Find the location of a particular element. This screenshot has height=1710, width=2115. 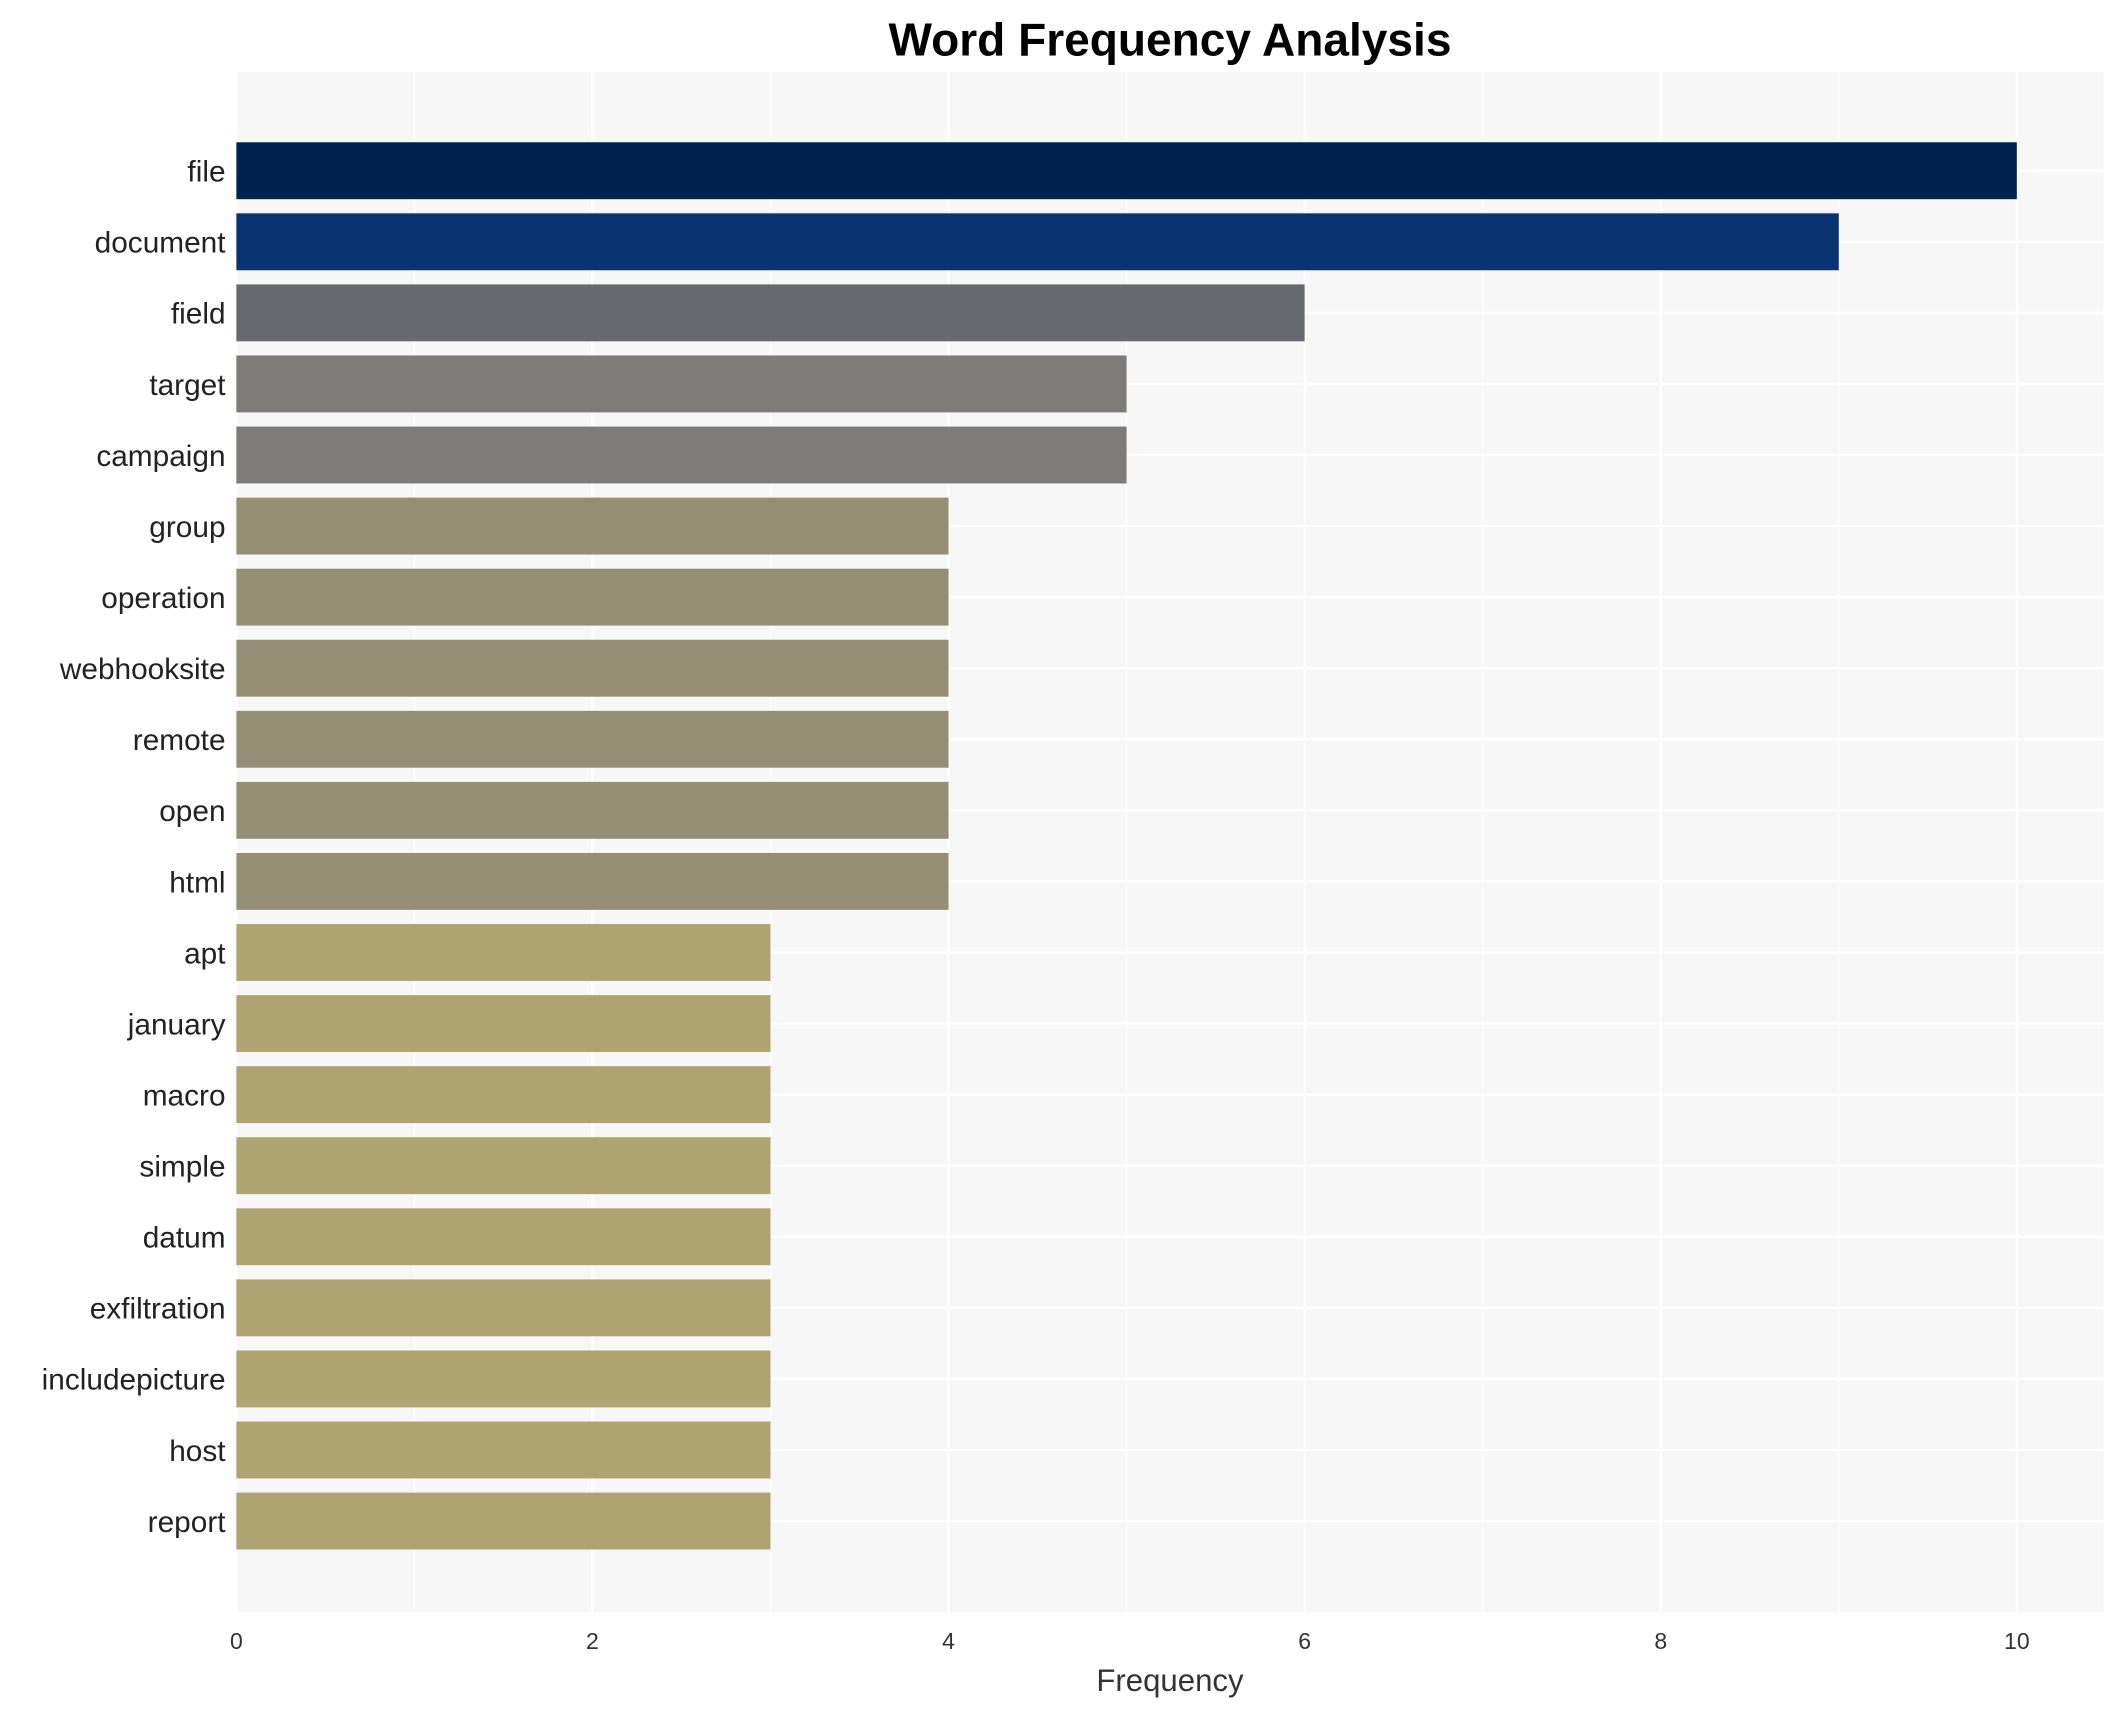

y-tick-label: apt is located at coordinates (205, 953).